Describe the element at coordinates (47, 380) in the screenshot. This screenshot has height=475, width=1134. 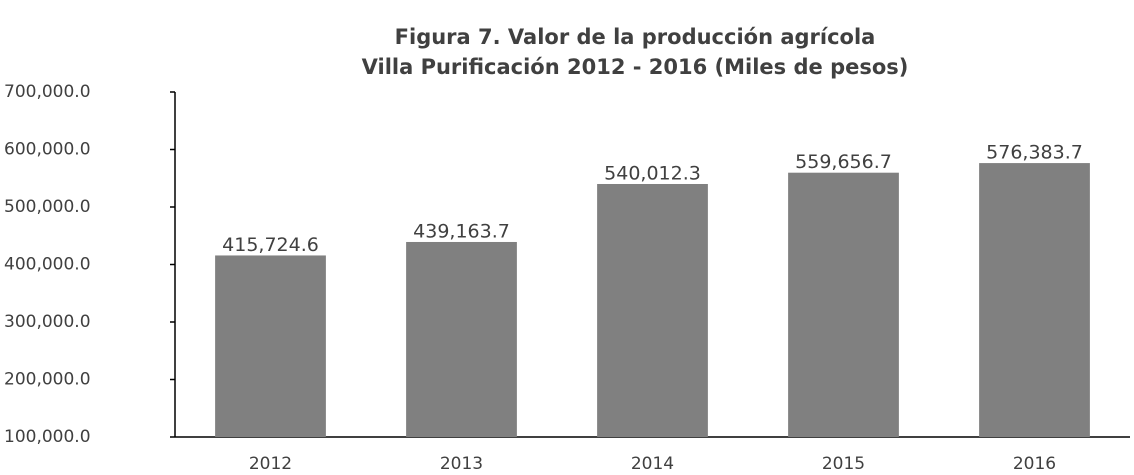
I see `y-tick-label: 200,000.0` at that location.